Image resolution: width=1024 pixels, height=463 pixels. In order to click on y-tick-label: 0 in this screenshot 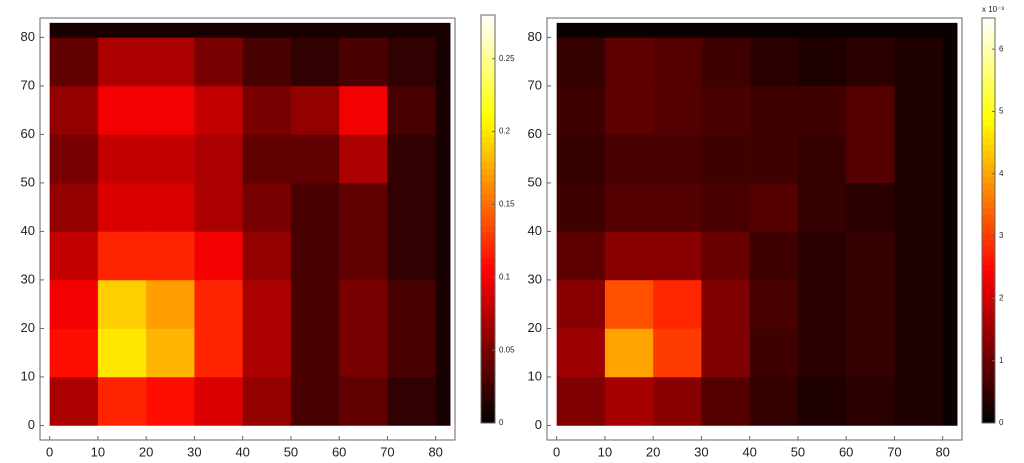, I will do `click(31, 424)`.